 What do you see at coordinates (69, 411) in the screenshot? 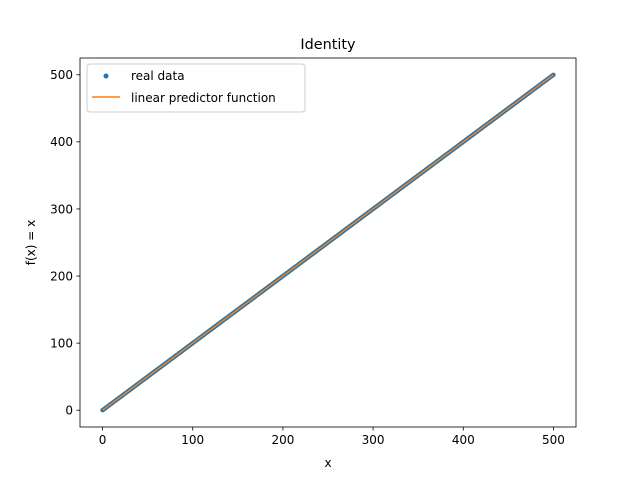
I see `y-tick-label: 0` at bounding box center [69, 411].